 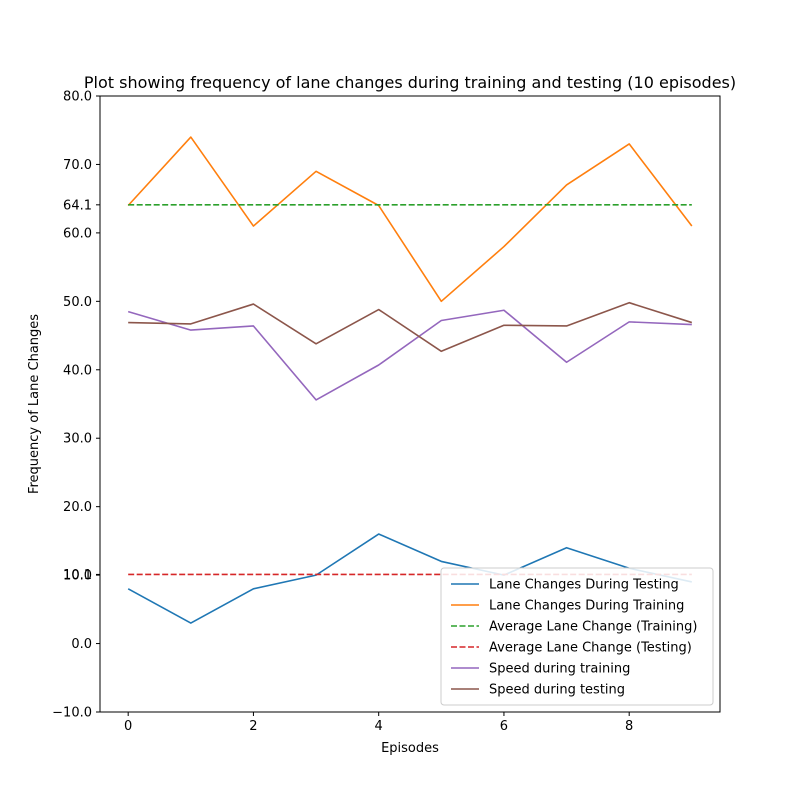 I want to click on y-tick-label: 70.0, so click(x=77, y=165).